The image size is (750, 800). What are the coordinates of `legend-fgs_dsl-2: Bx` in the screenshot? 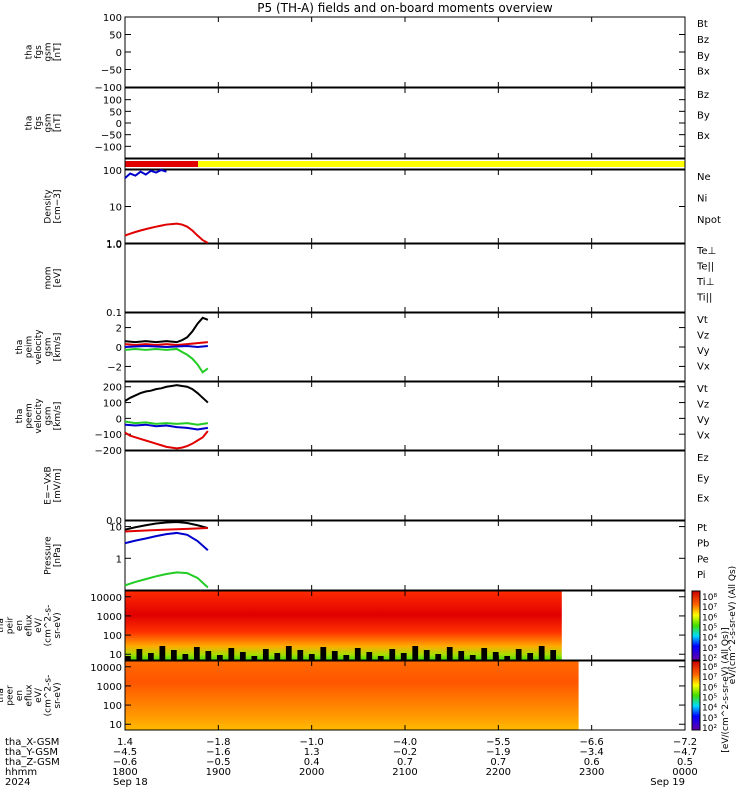 It's located at (703, 136).